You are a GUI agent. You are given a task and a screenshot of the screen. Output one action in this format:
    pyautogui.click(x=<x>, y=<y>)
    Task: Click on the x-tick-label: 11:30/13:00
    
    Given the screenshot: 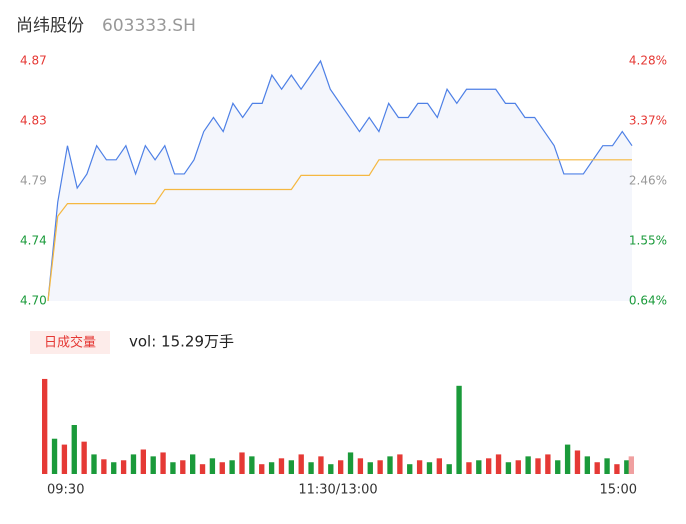 What is the action you would take?
    pyautogui.click(x=337, y=490)
    